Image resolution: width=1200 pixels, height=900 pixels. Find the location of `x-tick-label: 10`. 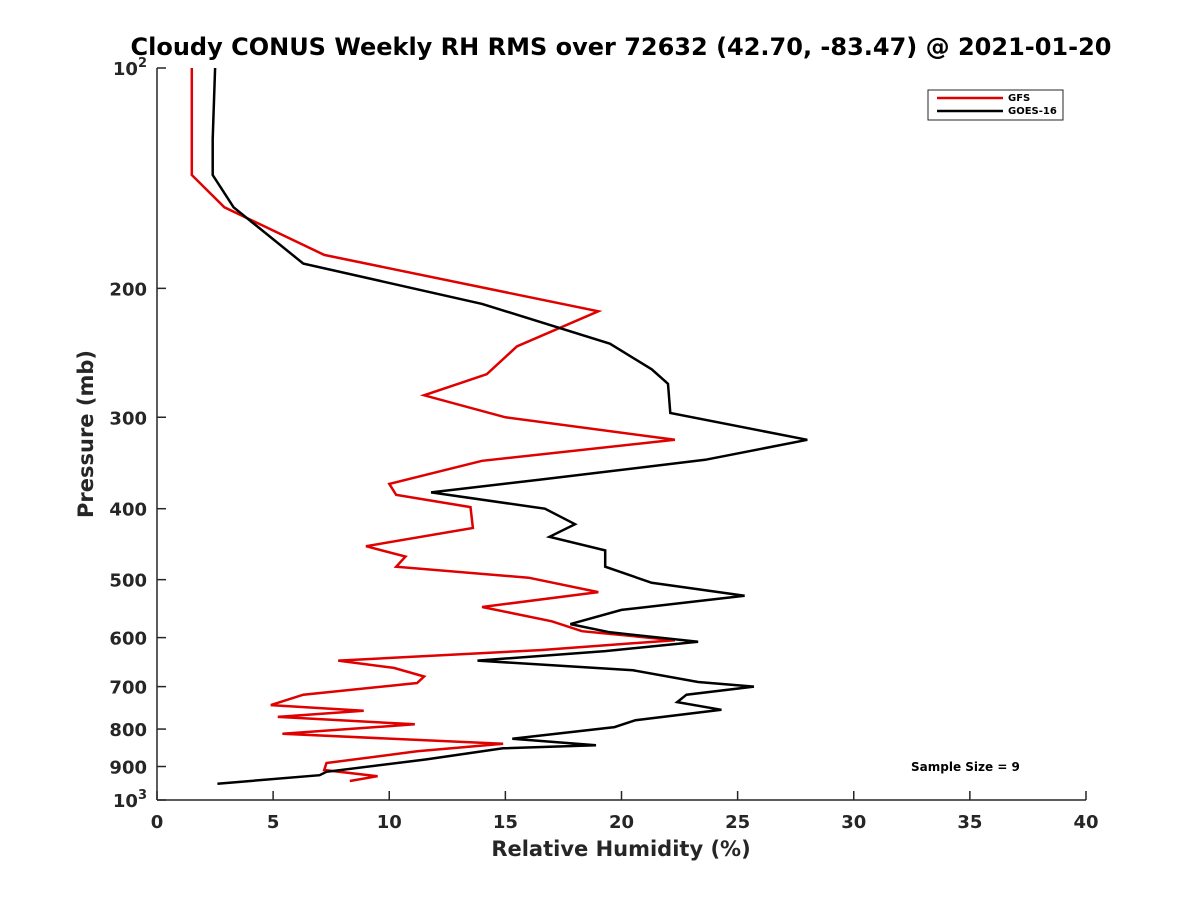

x-tick-label: 10 is located at coordinates (389, 822).